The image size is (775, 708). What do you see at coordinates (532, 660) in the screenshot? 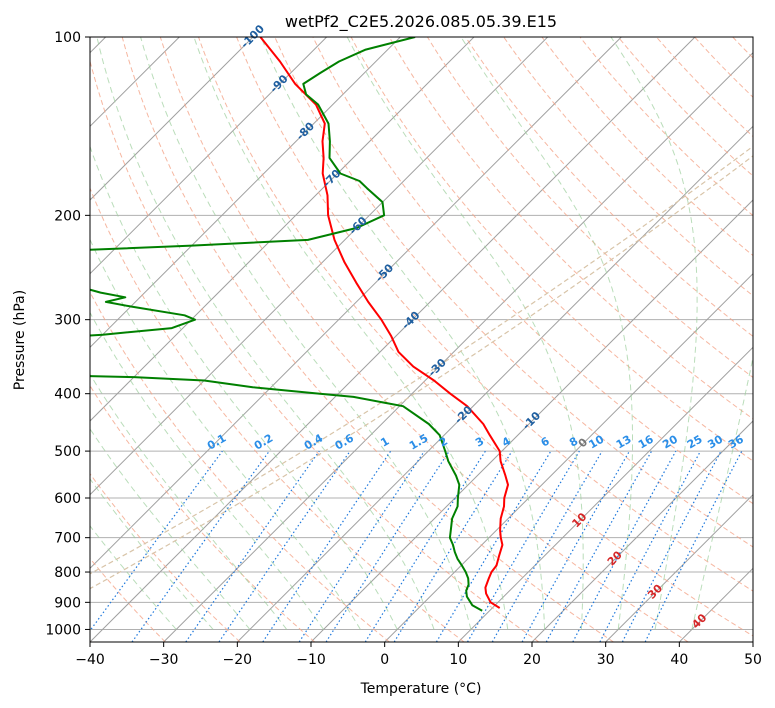
I see `x-tick-label: 20` at bounding box center [532, 660].